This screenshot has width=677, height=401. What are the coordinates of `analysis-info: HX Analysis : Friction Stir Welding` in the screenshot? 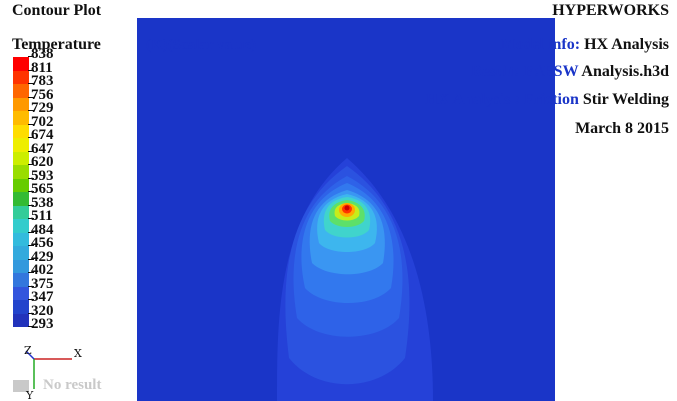 It's located at (547, 100).